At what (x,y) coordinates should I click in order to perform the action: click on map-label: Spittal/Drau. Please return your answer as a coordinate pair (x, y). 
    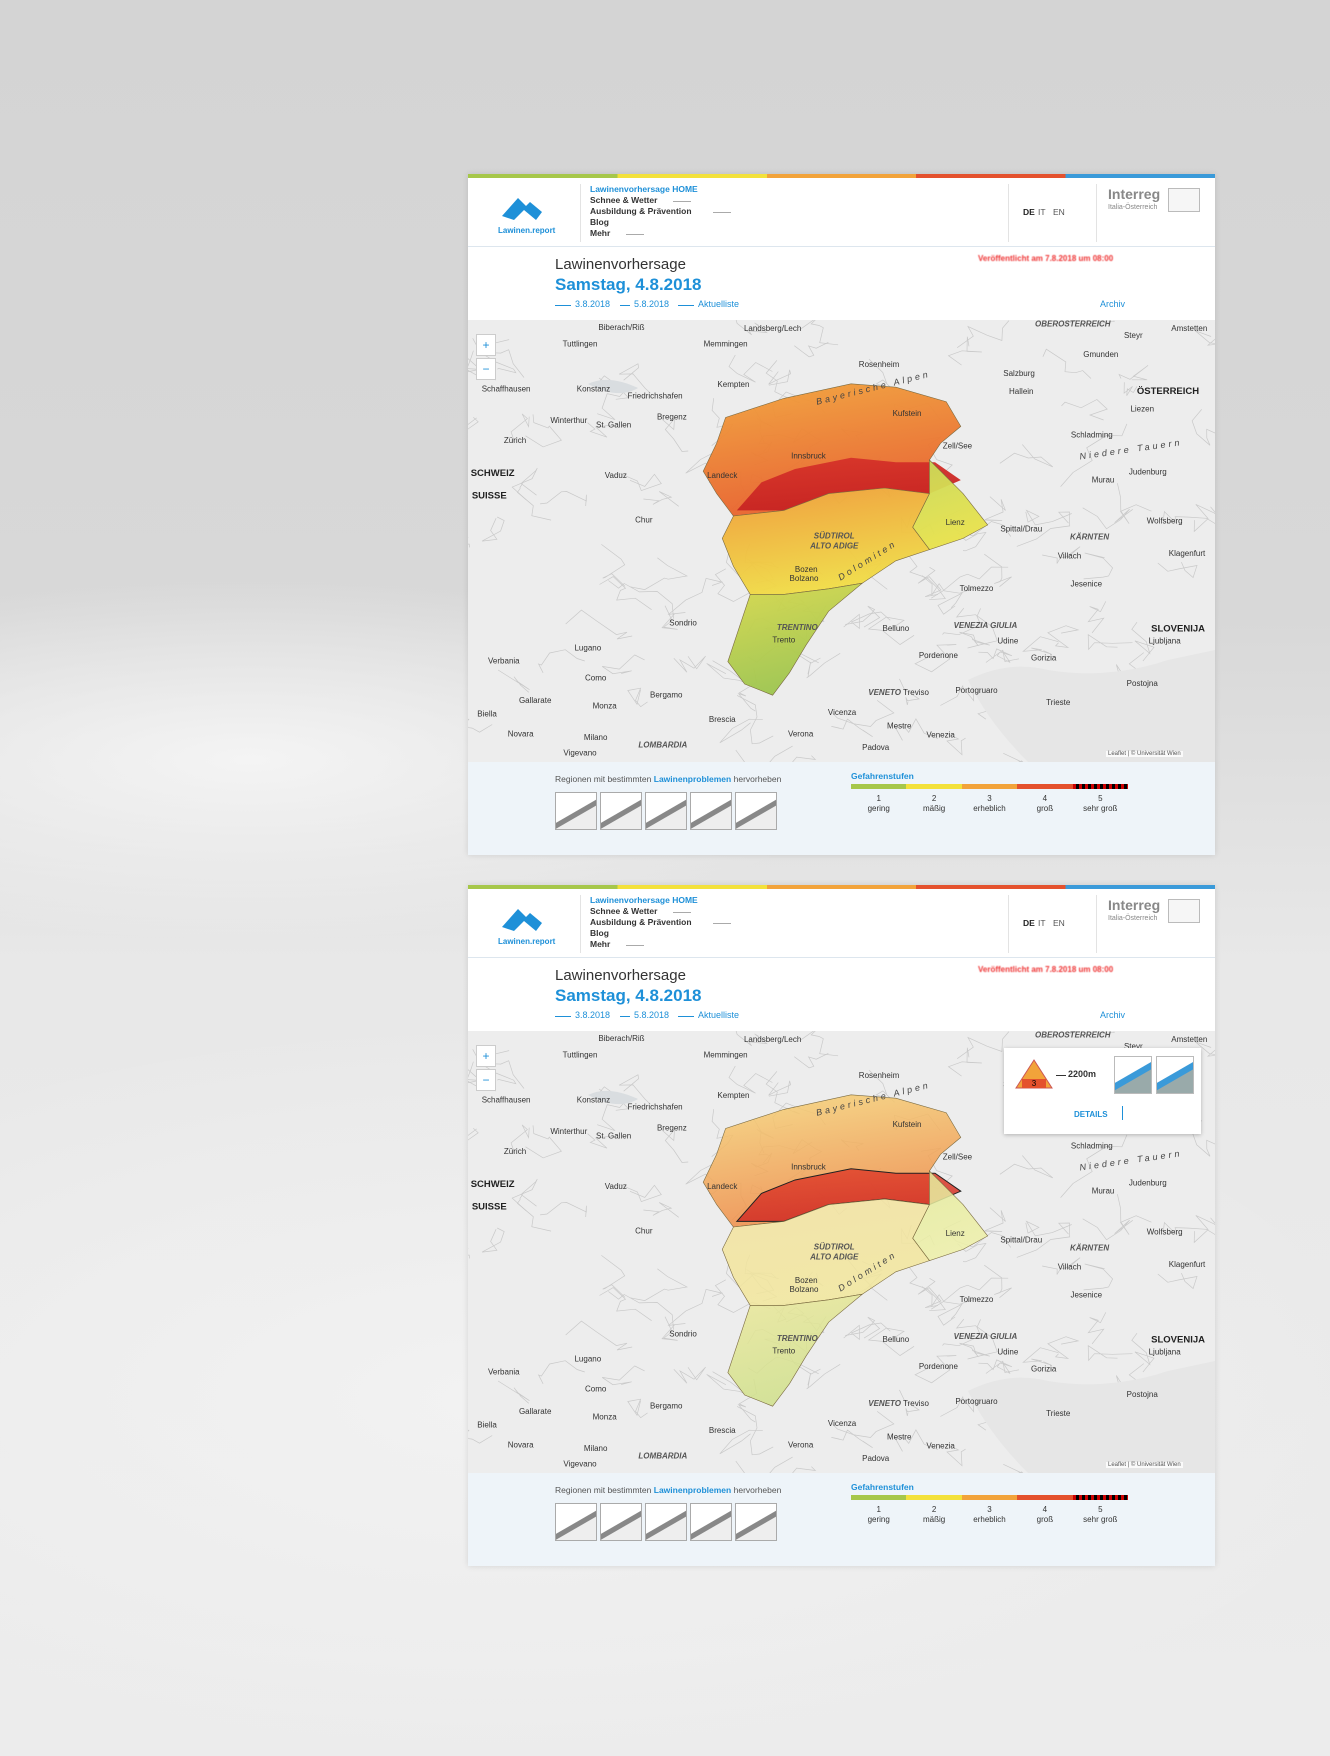
    Looking at the image, I should click on (1021, 1240).